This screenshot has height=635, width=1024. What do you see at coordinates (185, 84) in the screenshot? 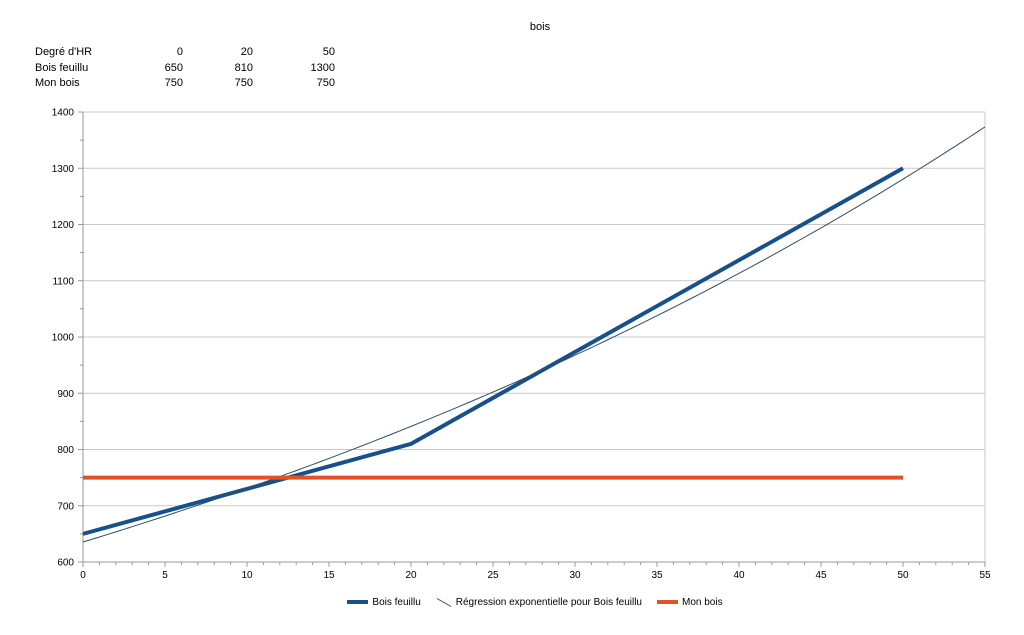
I see `table-row: Mon bois 750 750 750` at bounding box center [185, 84].